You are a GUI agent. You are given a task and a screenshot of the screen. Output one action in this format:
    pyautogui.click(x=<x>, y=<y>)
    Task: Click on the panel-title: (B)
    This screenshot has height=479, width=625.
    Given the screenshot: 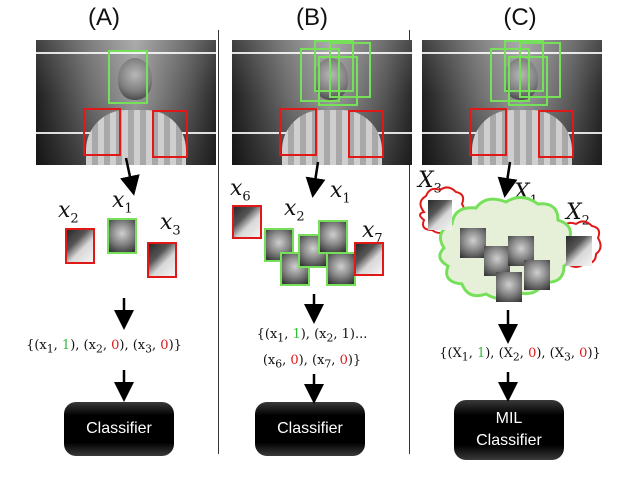 What is the action you would take?
    pyautogui.click(x=312, y=17)
    